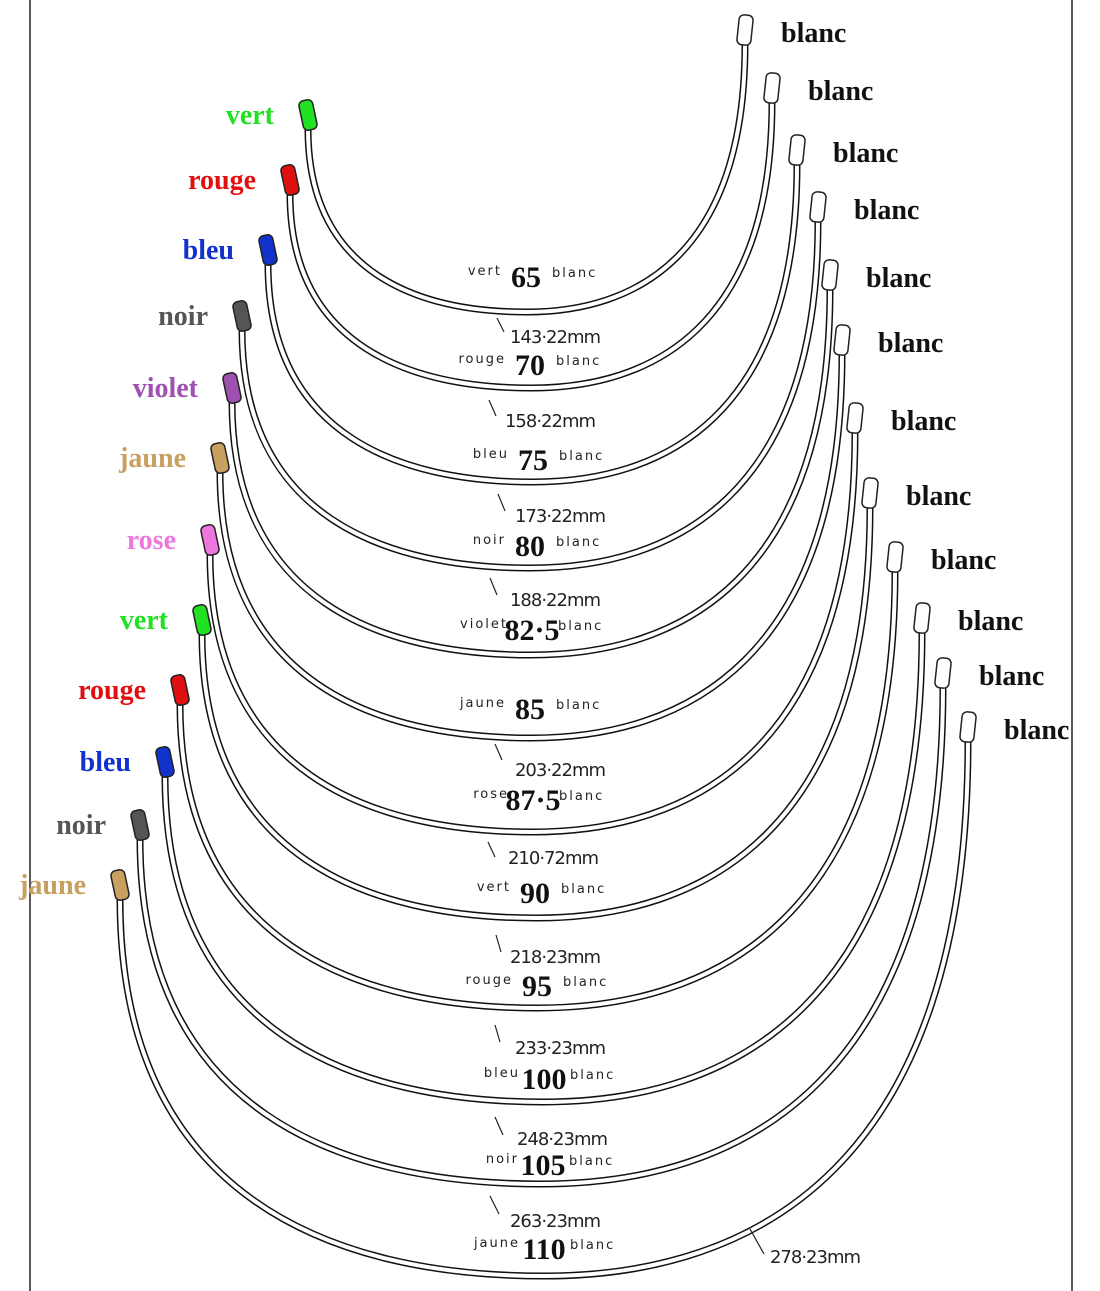  I want to click on size-label: 100, so click(544, 1079).